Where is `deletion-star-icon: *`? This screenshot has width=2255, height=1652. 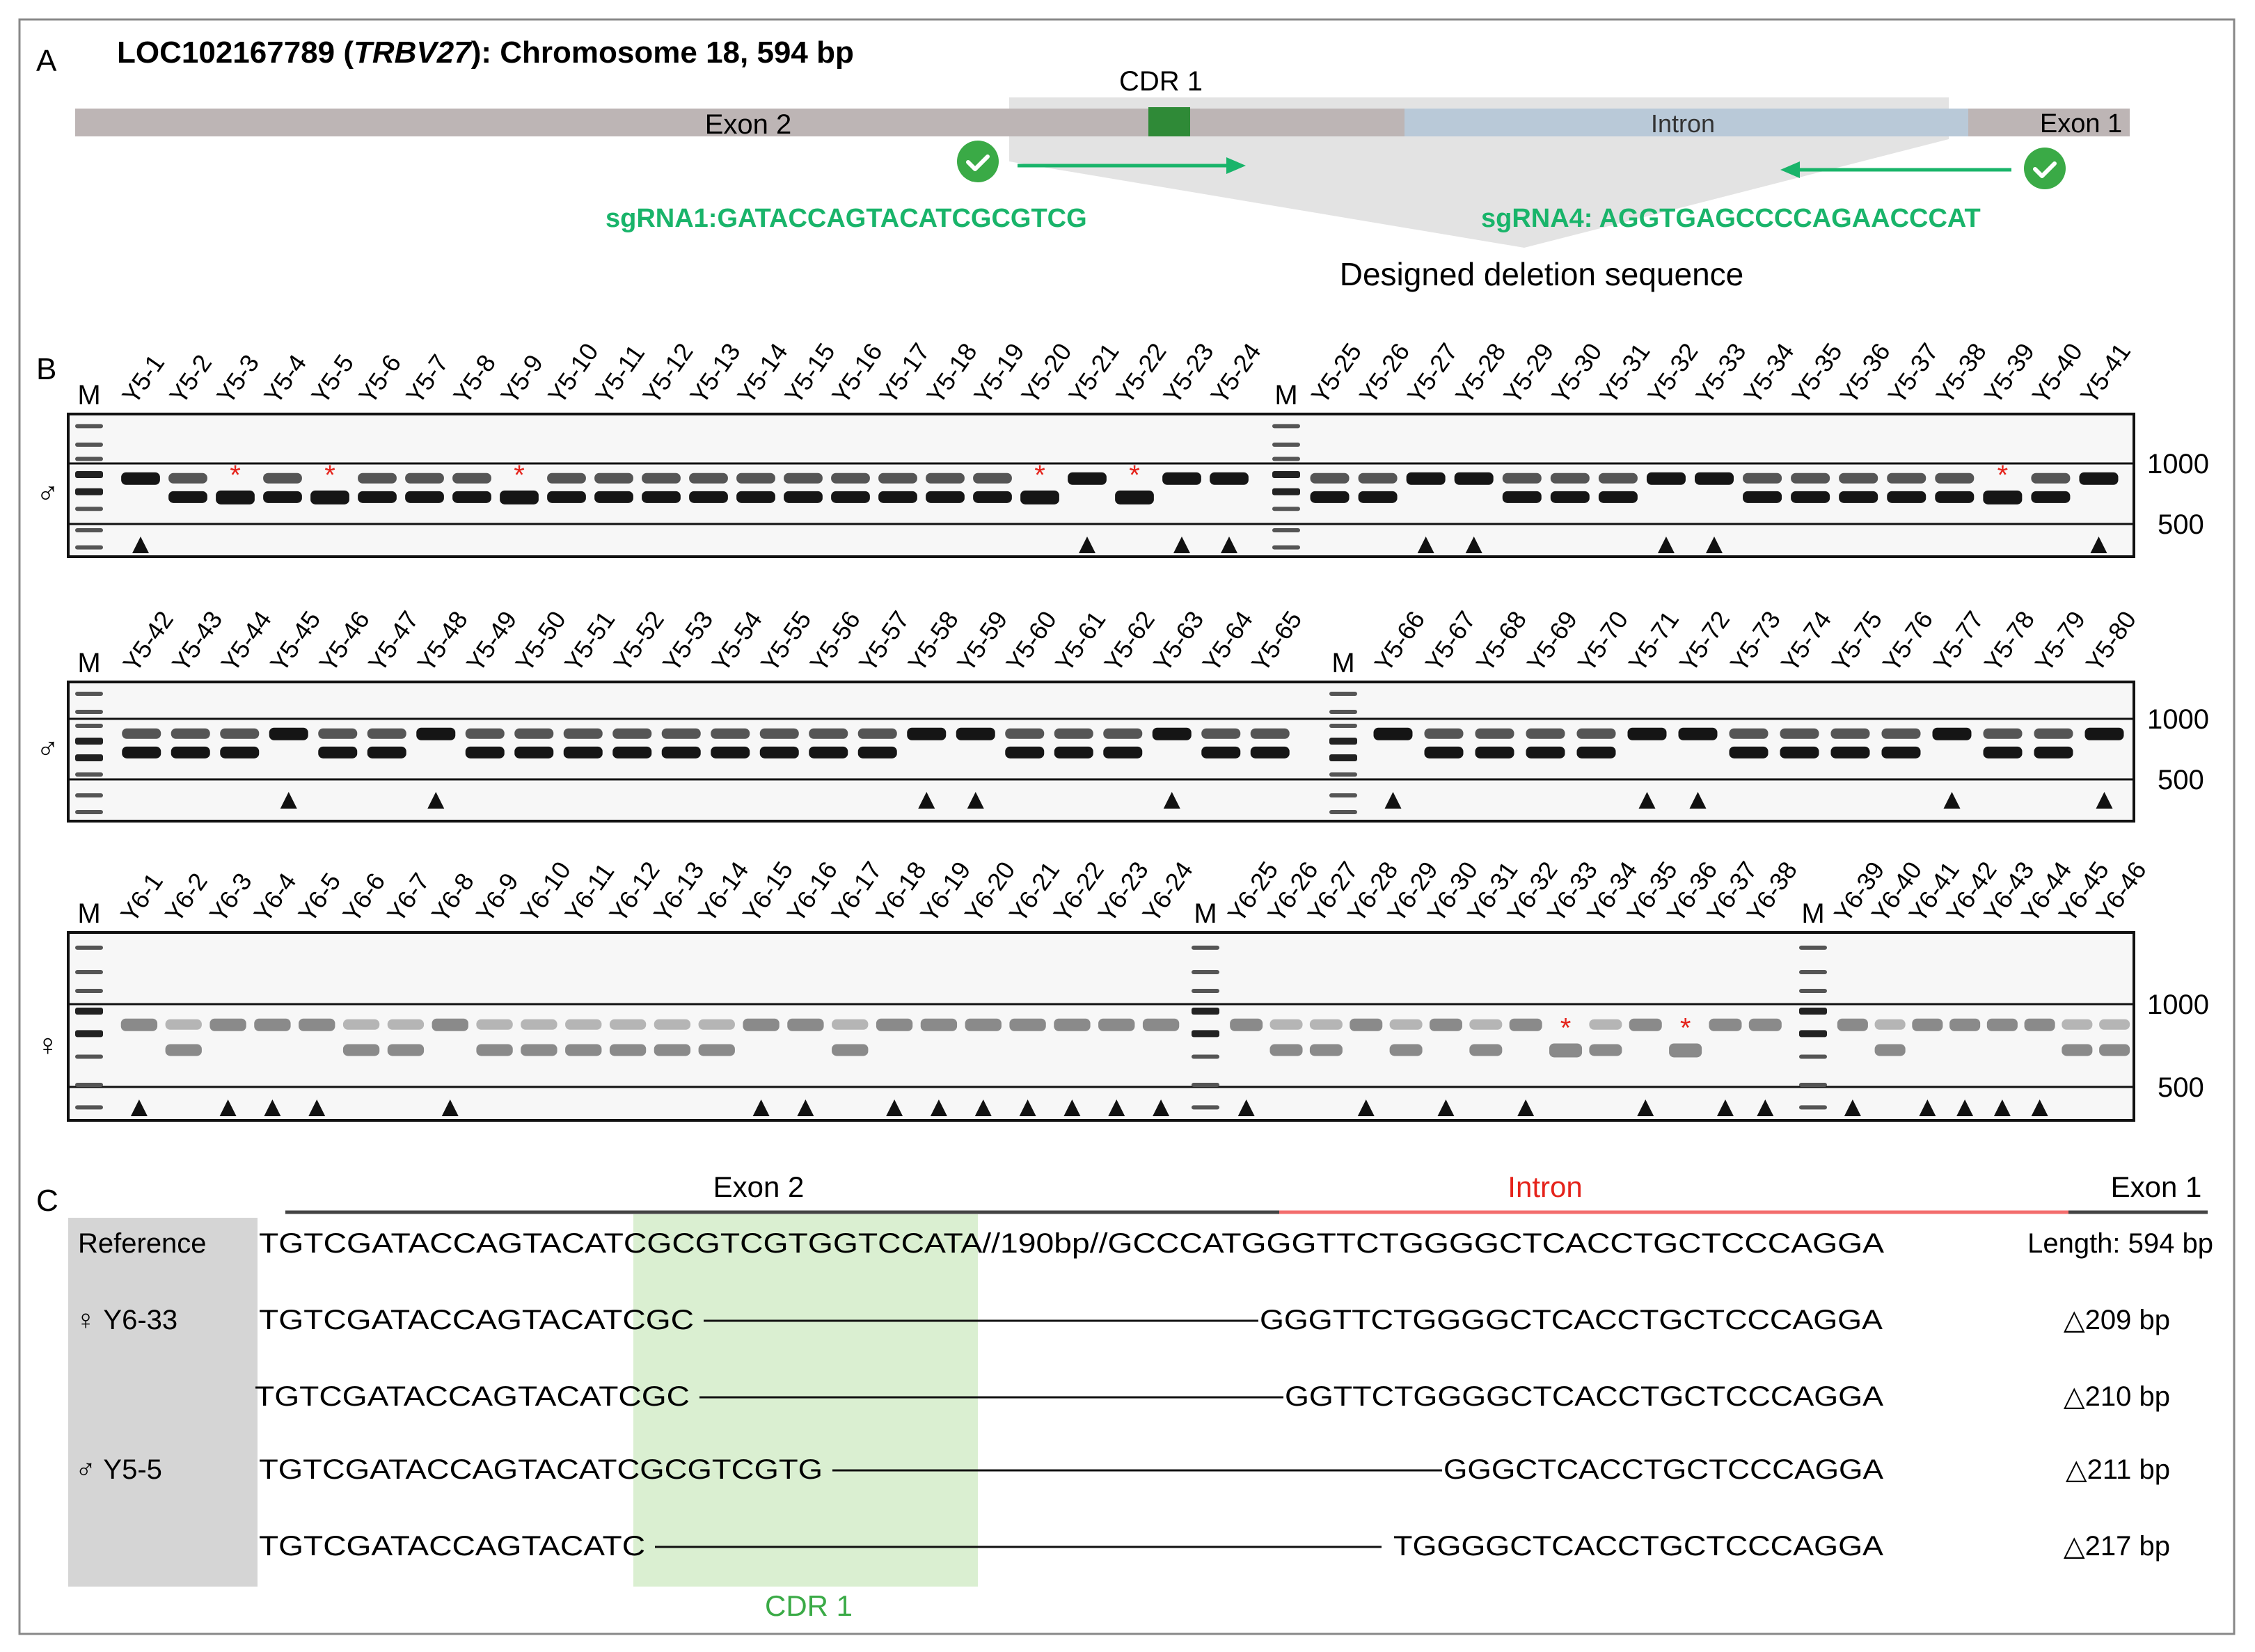 deletion-star-icon: * is located at coordinates (519, 476).